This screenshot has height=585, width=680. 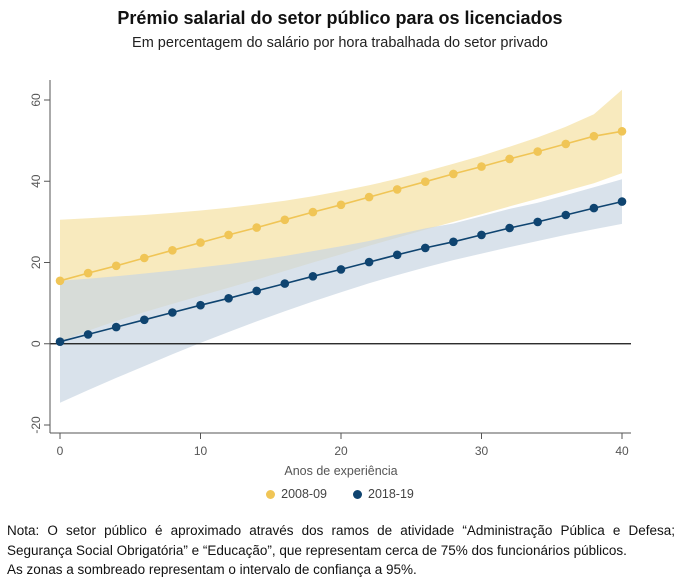 I want to click on data-point-2018-19-x20, so click(x=341, y=269).